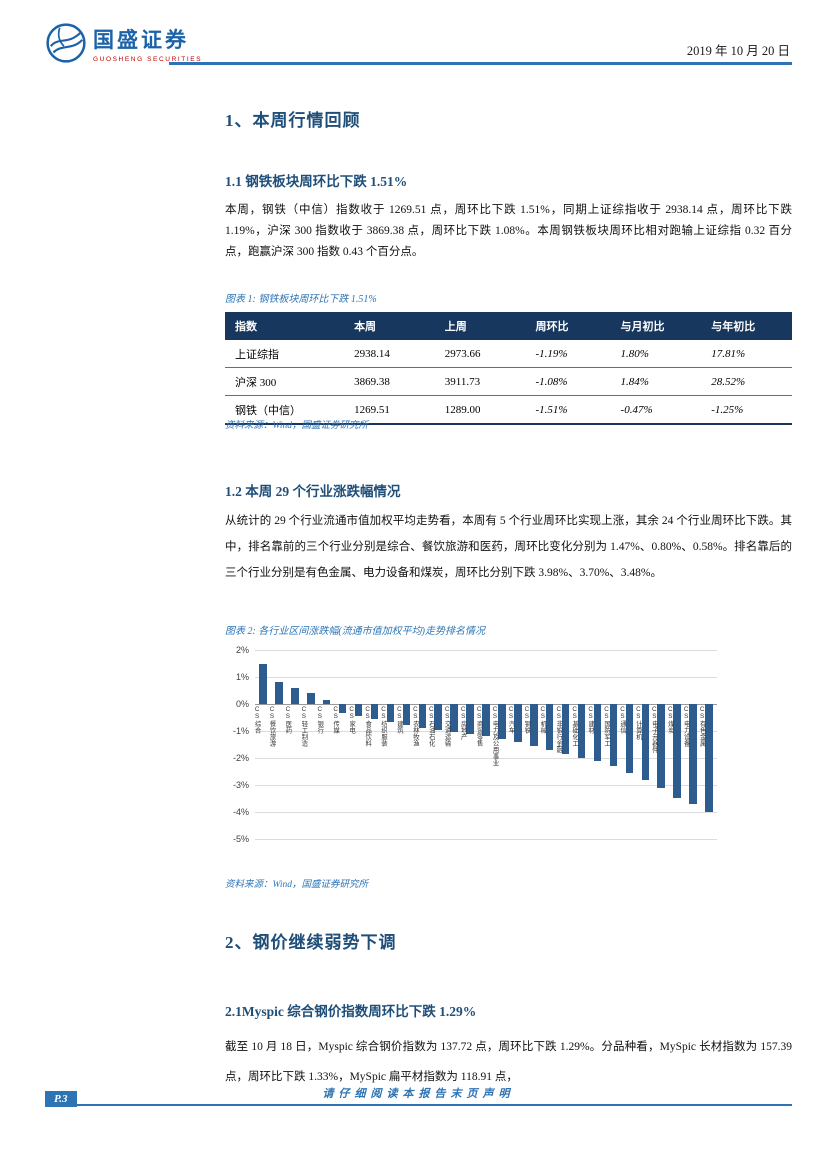 The width and height of the screenshot is (827, 1170). I want to click on chart-xtick-label: CS交通运输, so click(447, 726).